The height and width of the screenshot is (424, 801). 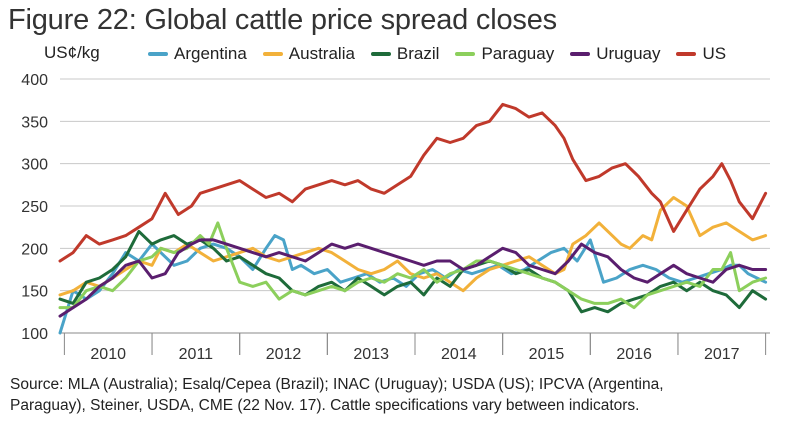 What do you see at coordinates (284, 354) in the screenshot?
I see `x-tick-label: 2012` at bounding box center [284, 354].